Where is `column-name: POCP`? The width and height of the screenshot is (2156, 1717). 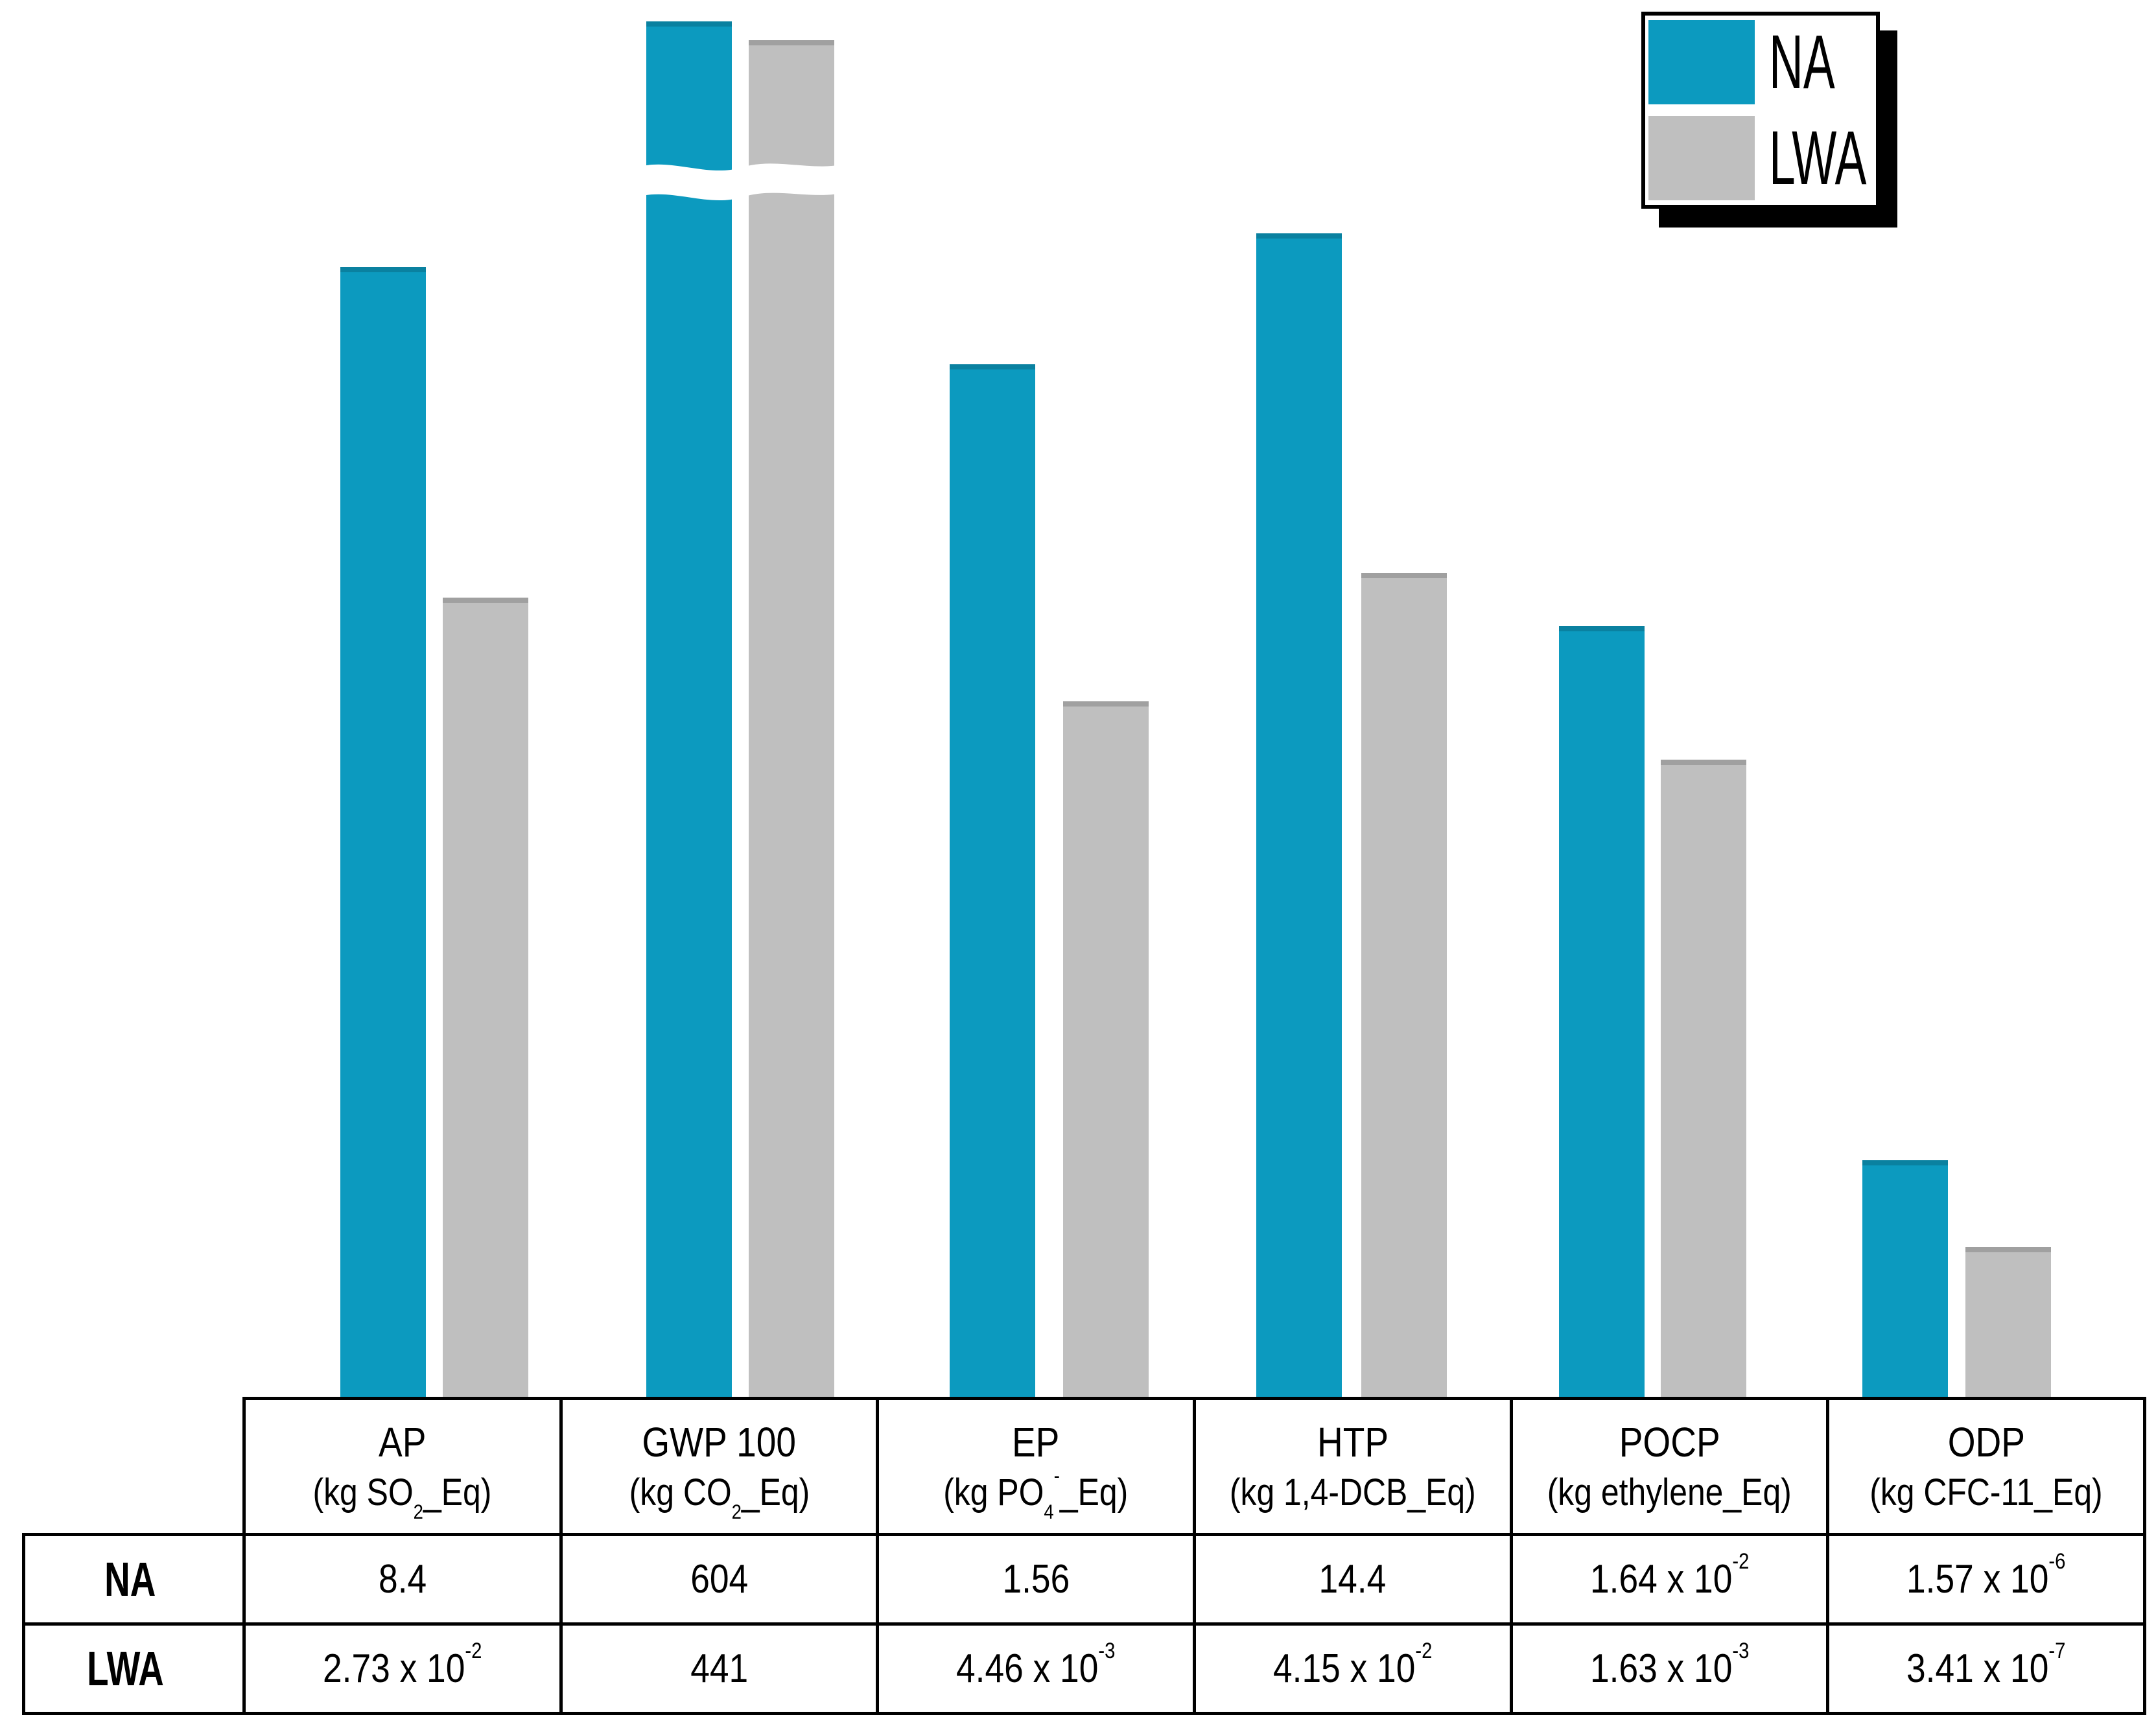
column-name: POCP is located at coordinates (1669, 1442).